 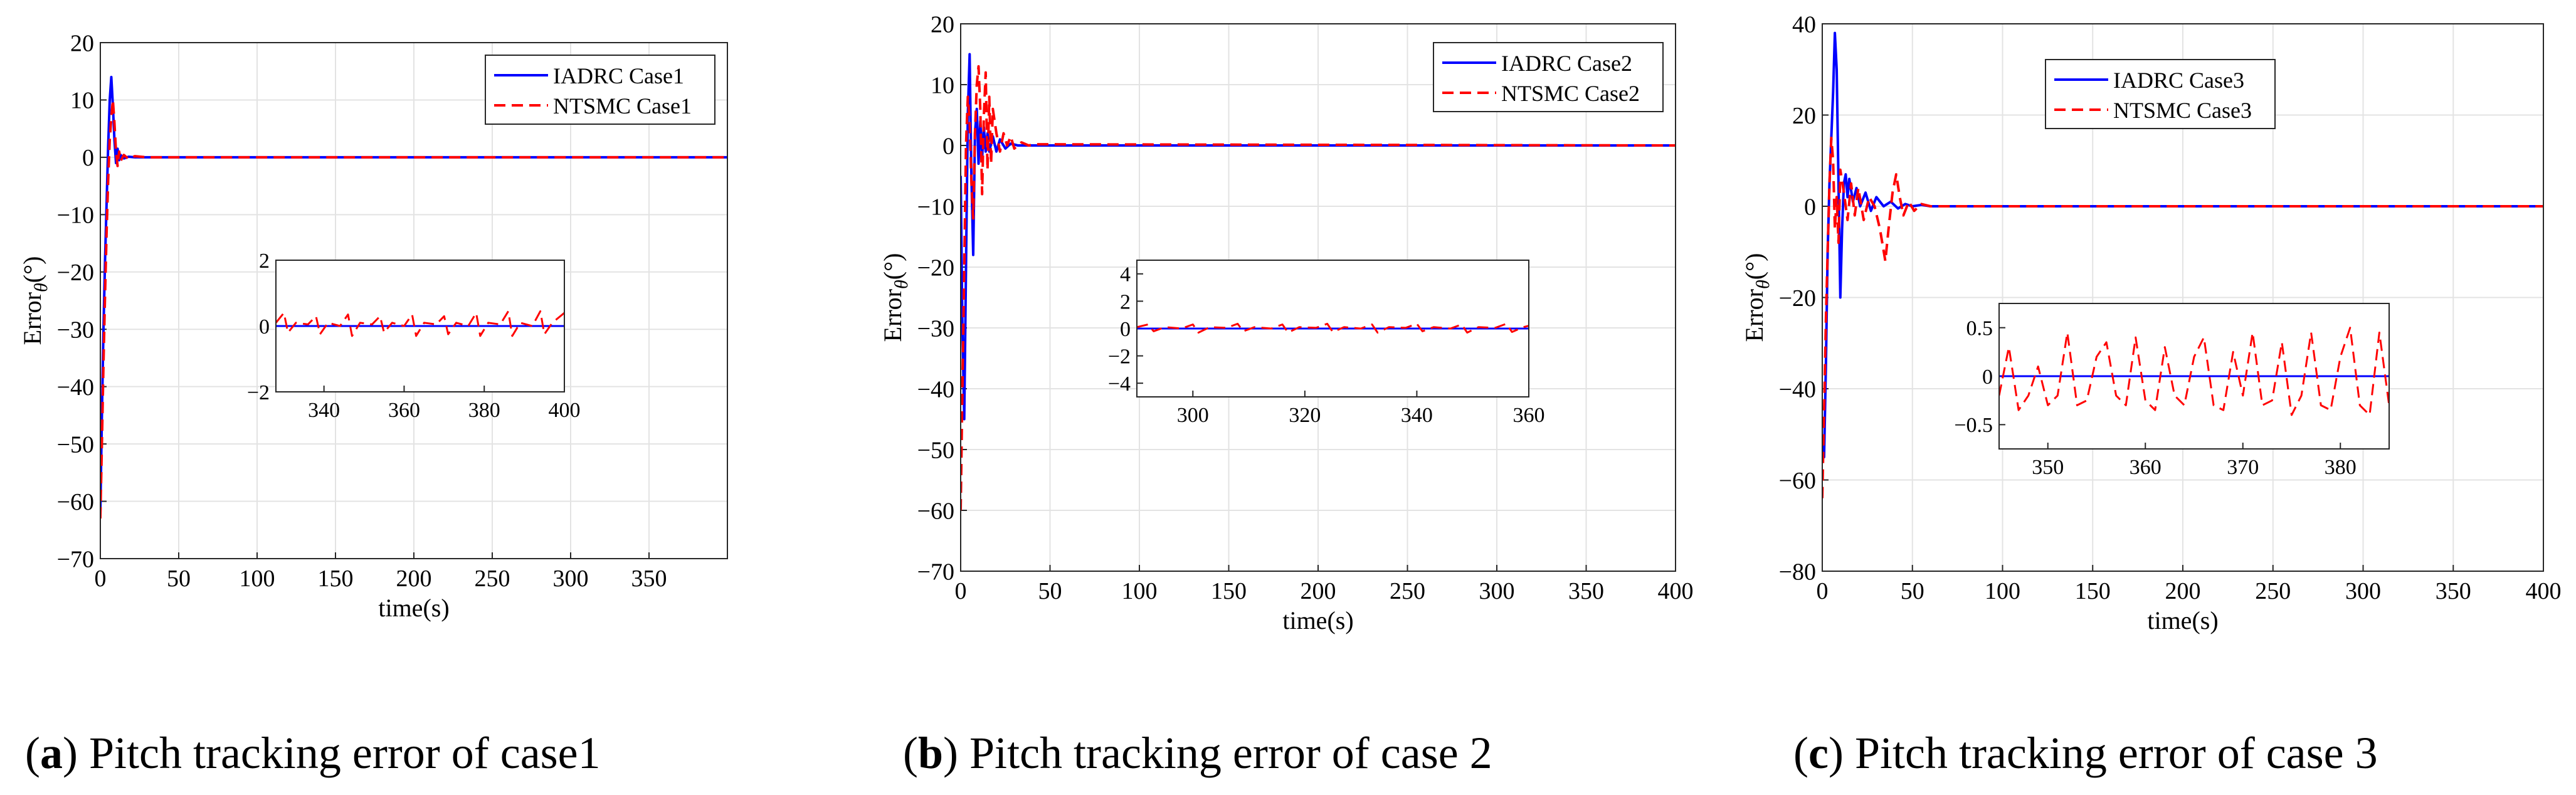 I want to click on inset-plot-frame, so click(x=2194, y=376).